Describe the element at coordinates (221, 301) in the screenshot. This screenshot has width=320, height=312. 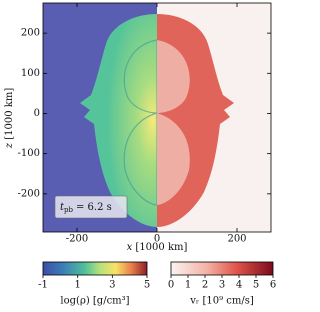
I see `colorbar-label: vᵣ [10⁹ cm/s]` at that location.